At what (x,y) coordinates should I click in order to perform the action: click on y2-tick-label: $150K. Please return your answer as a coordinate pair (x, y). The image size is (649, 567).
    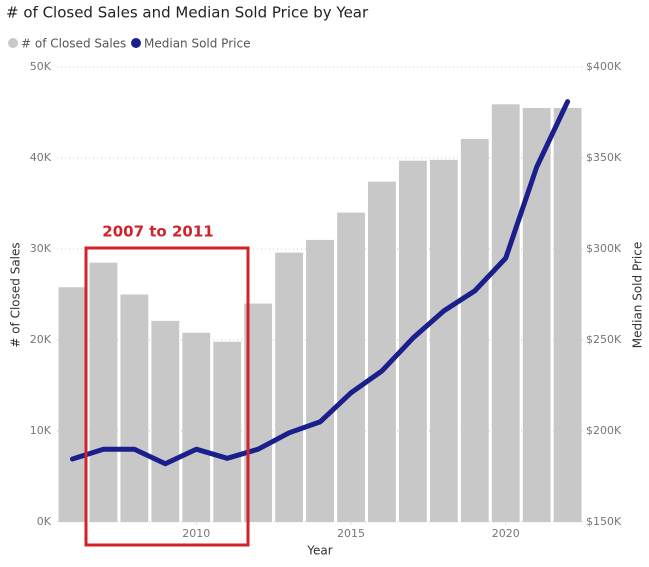
    Looking at the image, I should click on (604, 521).